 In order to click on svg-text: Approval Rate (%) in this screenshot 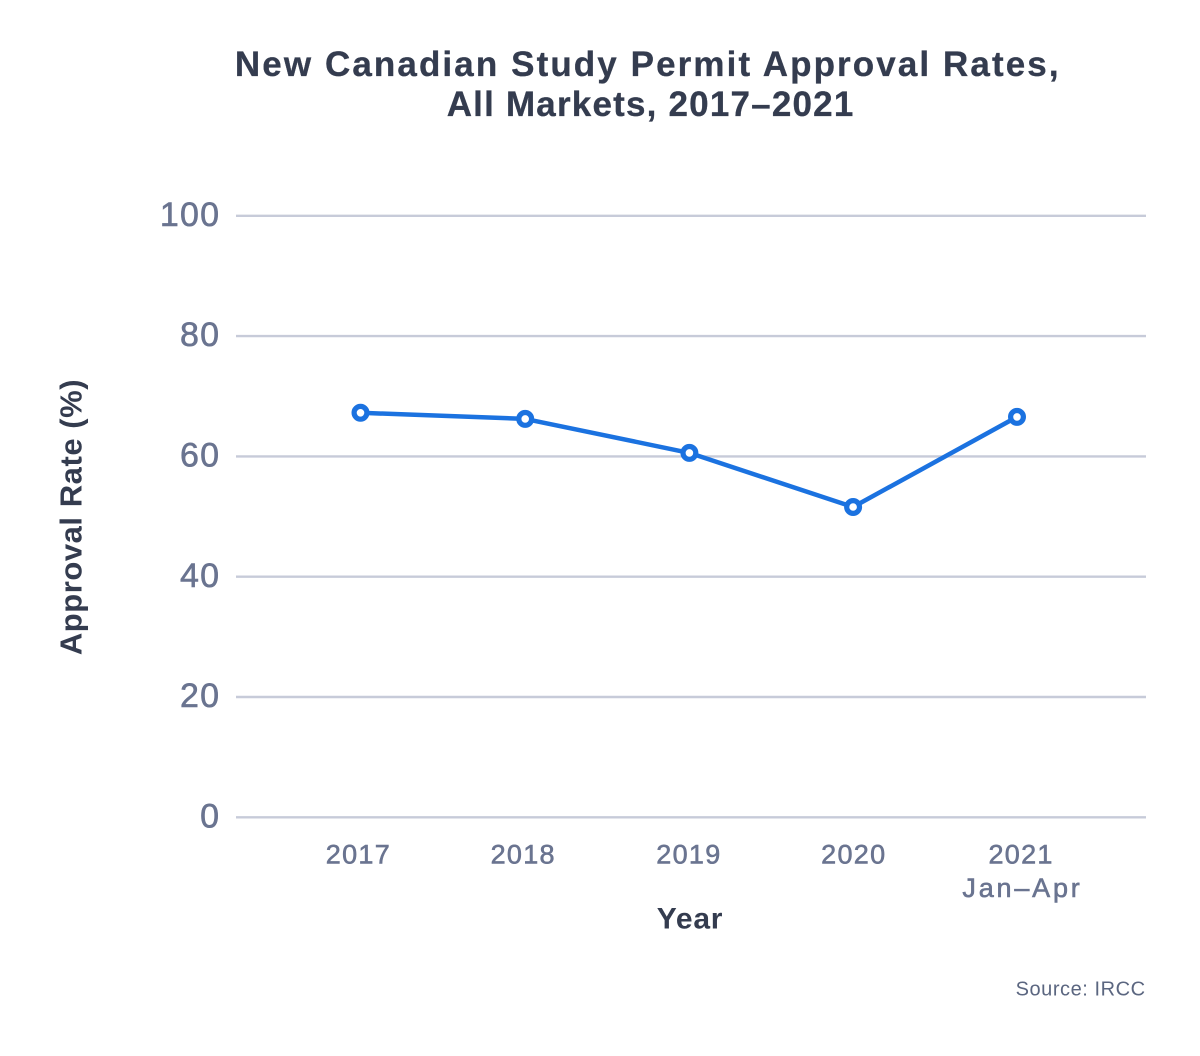, I will do `click(71, 517)`.